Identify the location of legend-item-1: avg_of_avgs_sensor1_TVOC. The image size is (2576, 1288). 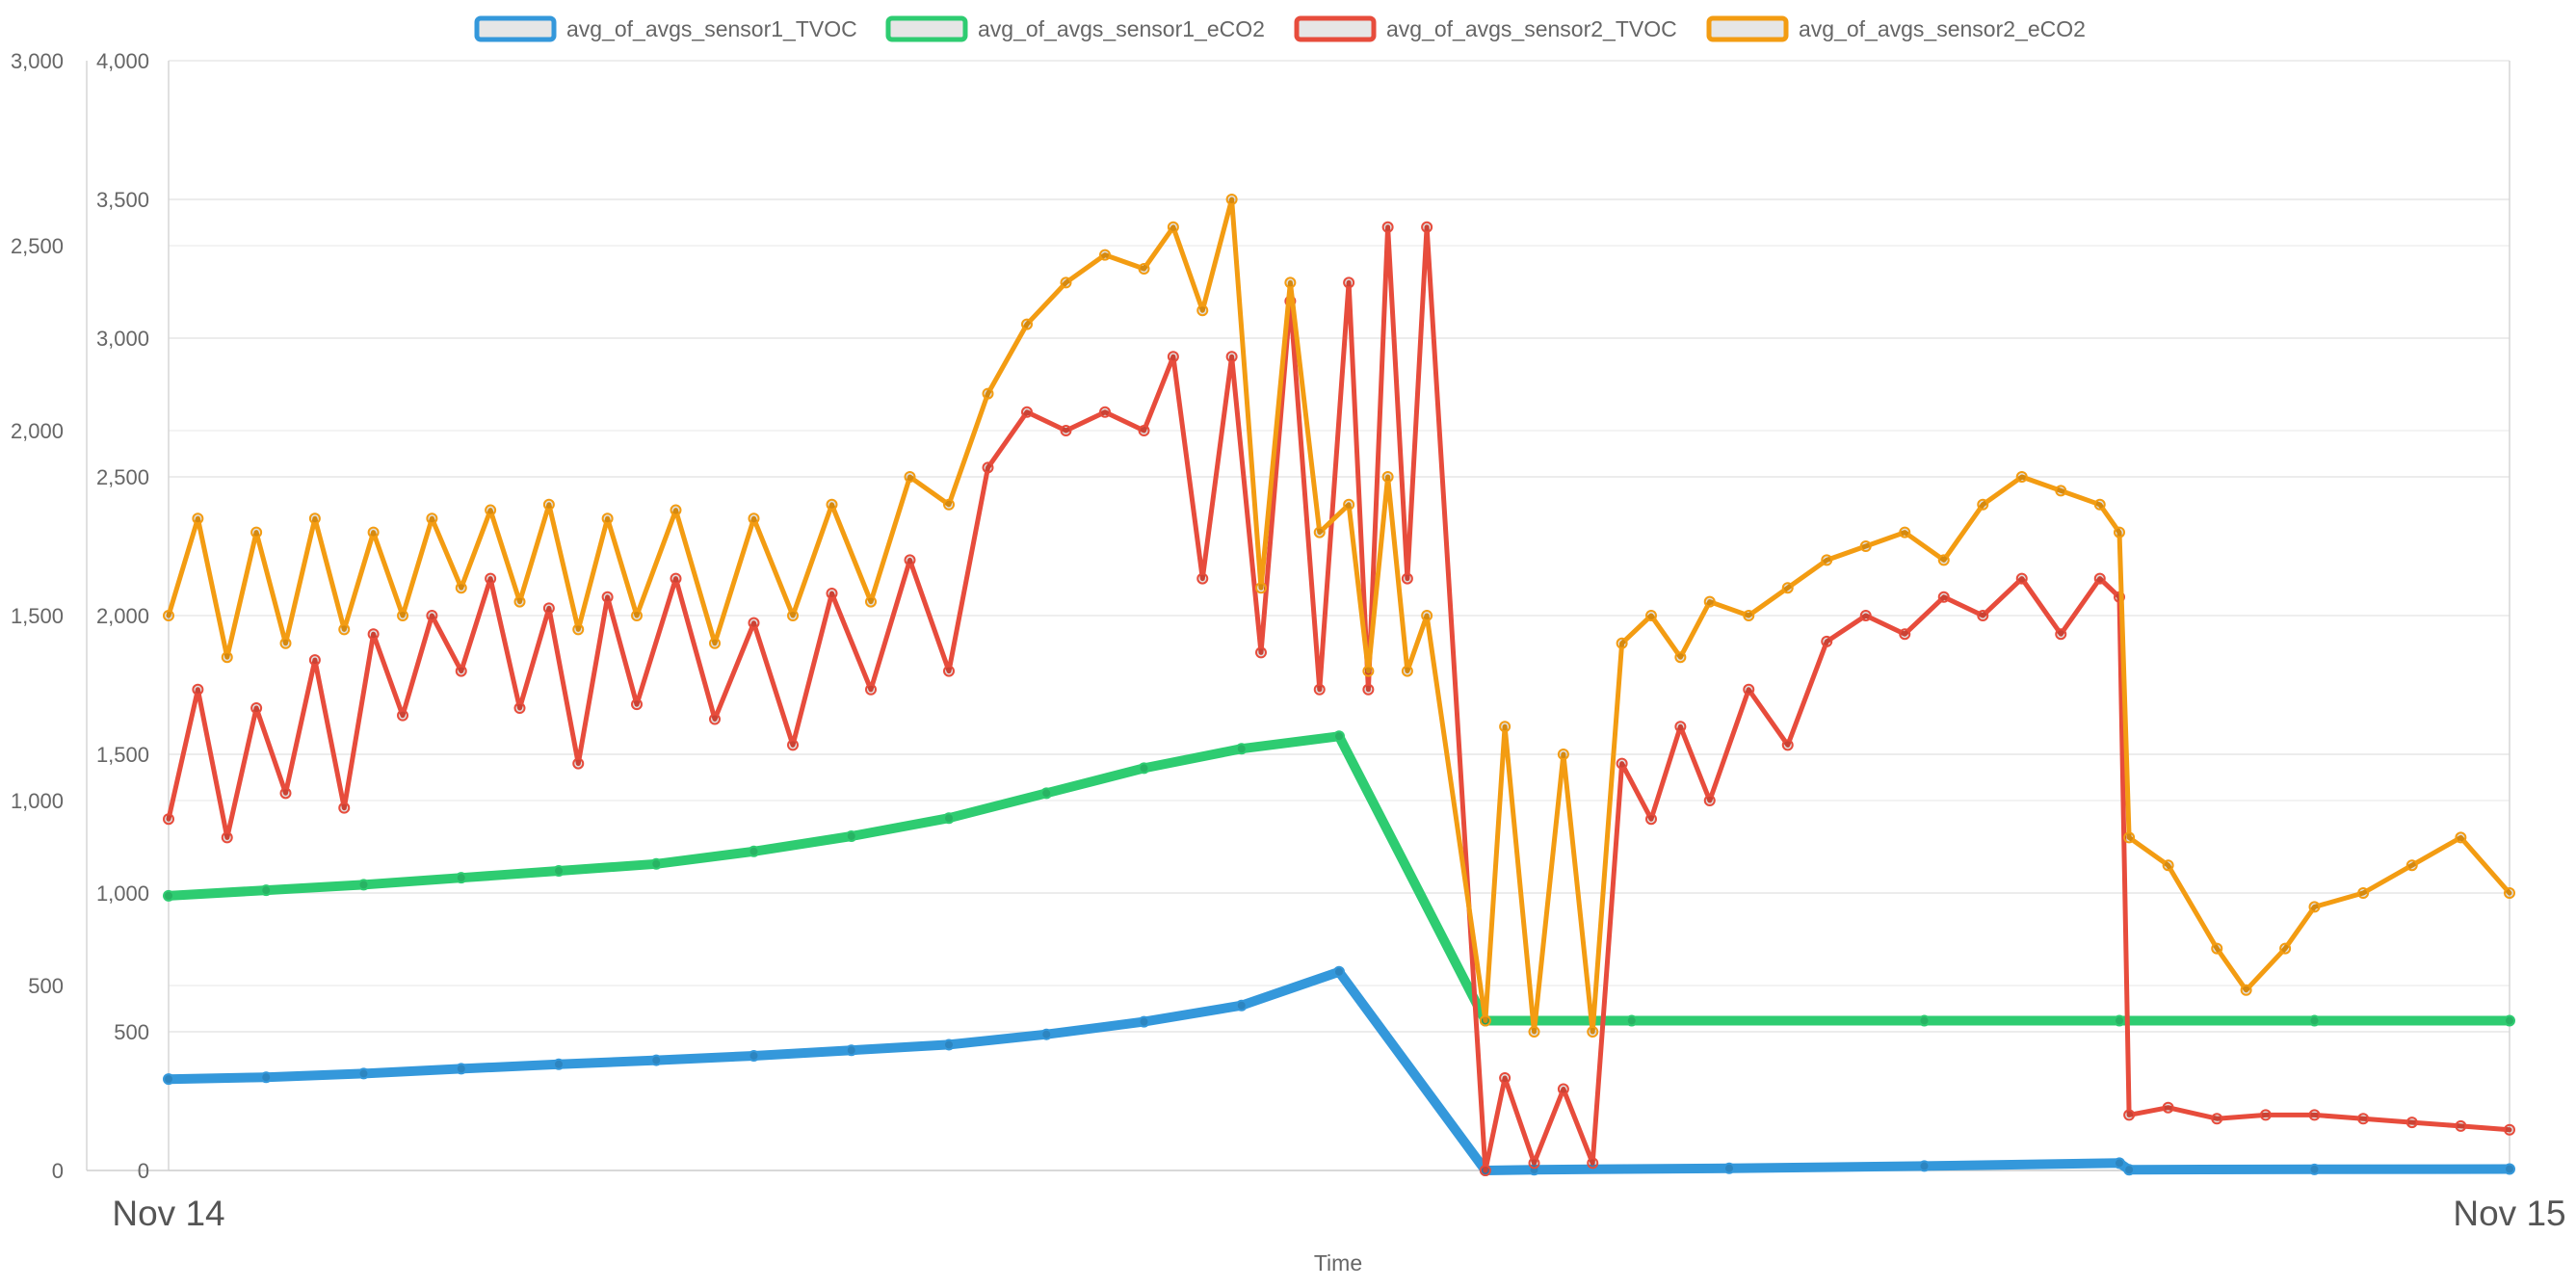
(666, 29).